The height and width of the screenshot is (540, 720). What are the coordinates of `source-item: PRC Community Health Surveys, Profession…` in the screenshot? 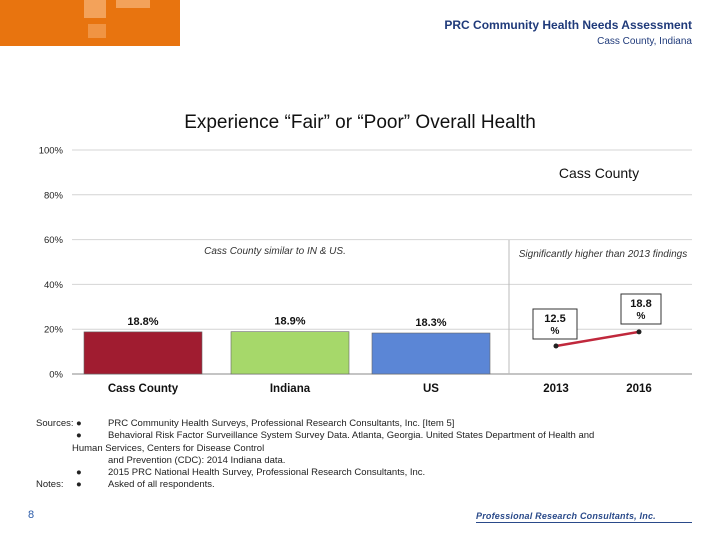 It's located at (281, 423).